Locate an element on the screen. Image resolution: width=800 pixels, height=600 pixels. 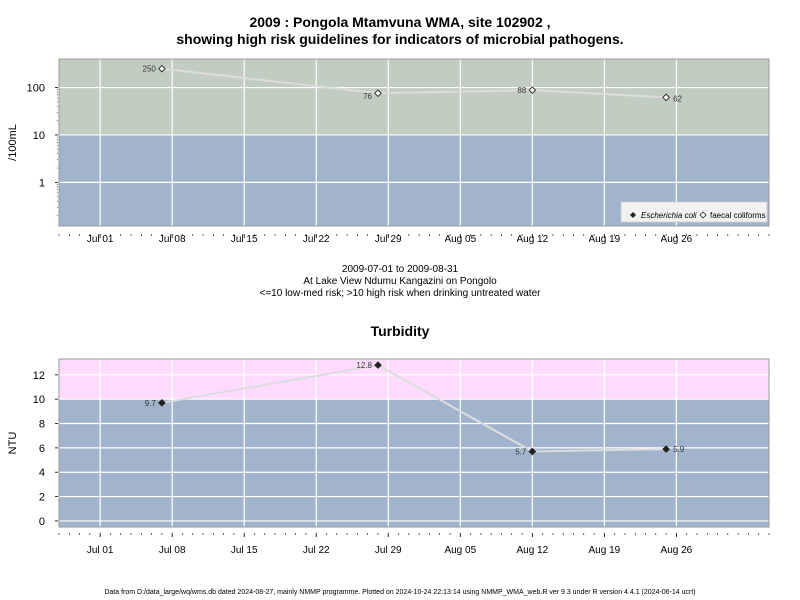
turbidity-x-tick-label-2: Jul 15 is located at coordinates (244, 550).